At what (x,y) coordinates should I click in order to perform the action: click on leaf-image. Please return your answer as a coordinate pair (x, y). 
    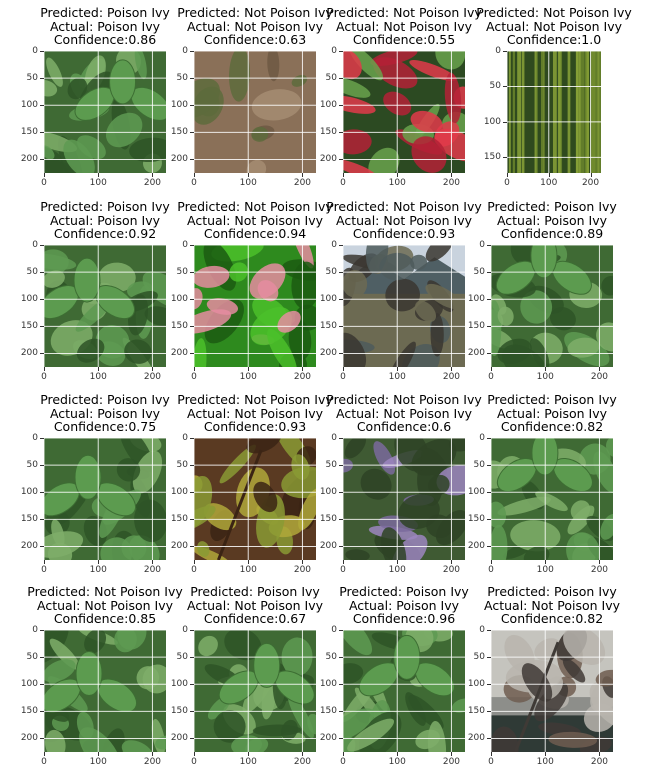
    Looking at the image, I should click on (105, 112).